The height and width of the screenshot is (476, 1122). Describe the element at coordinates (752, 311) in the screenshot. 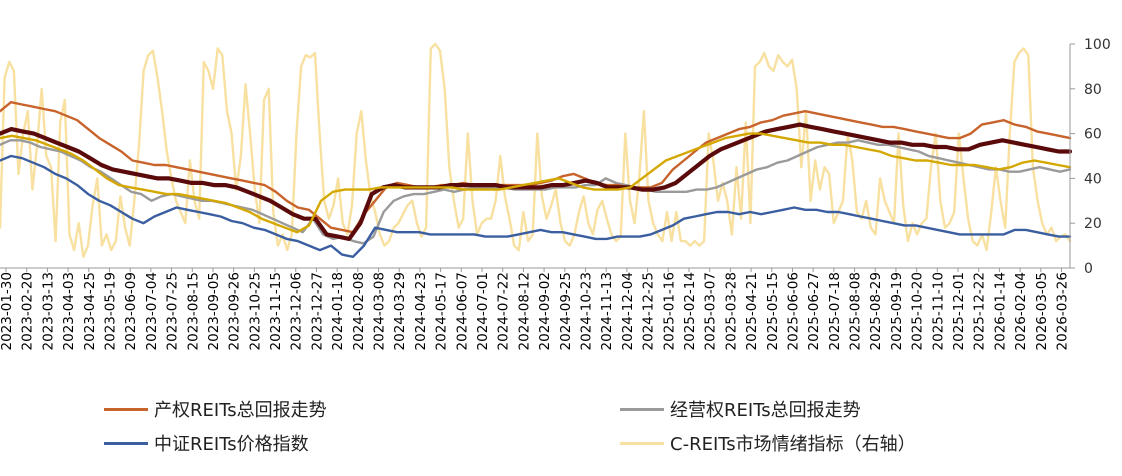

I see `x-tick-label: 2025-04-21` at that location.